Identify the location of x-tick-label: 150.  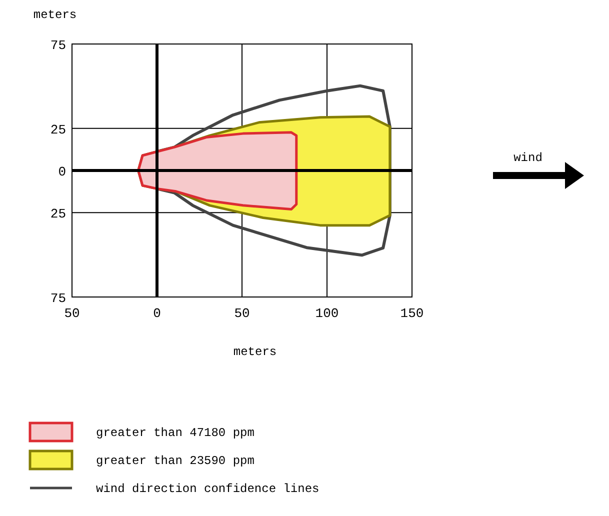
(412, 313).